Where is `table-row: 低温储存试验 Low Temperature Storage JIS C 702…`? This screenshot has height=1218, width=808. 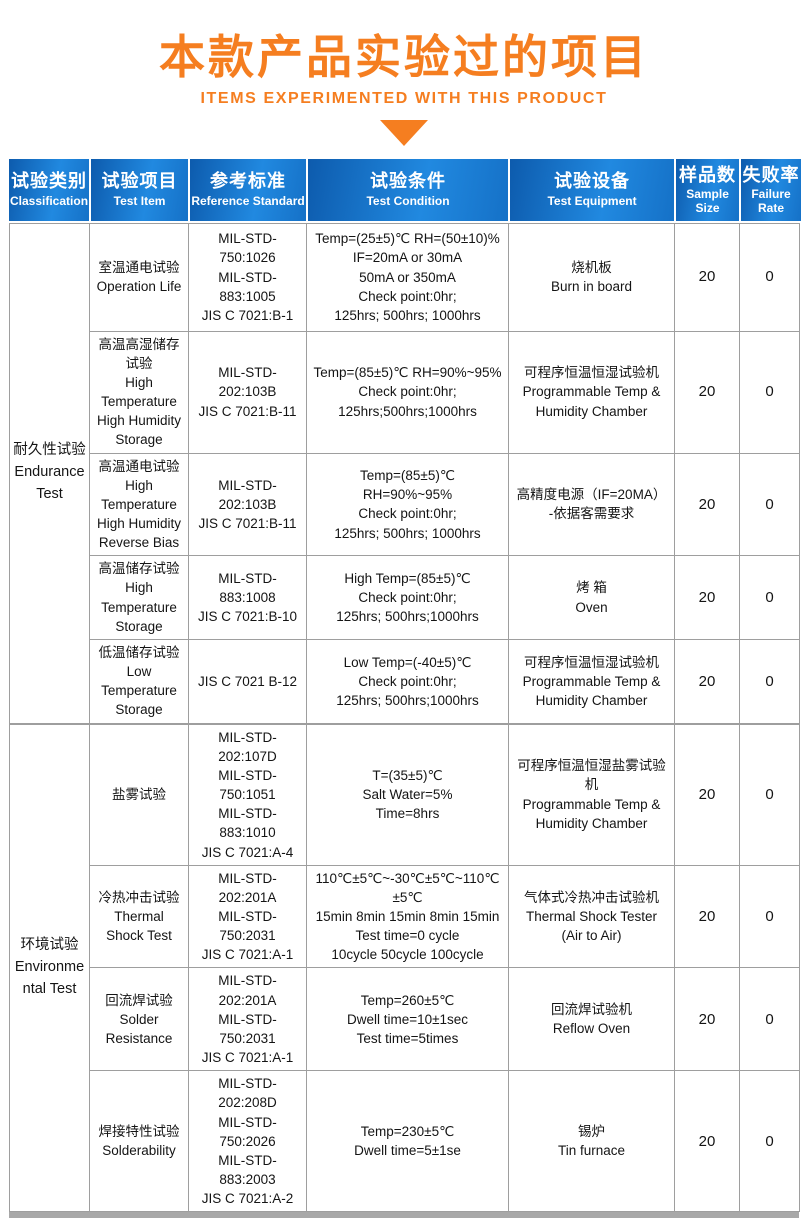 table-row: 低温储存试验 Low Temperature Storage JIS C 702… is located at coordinates (405, 681).